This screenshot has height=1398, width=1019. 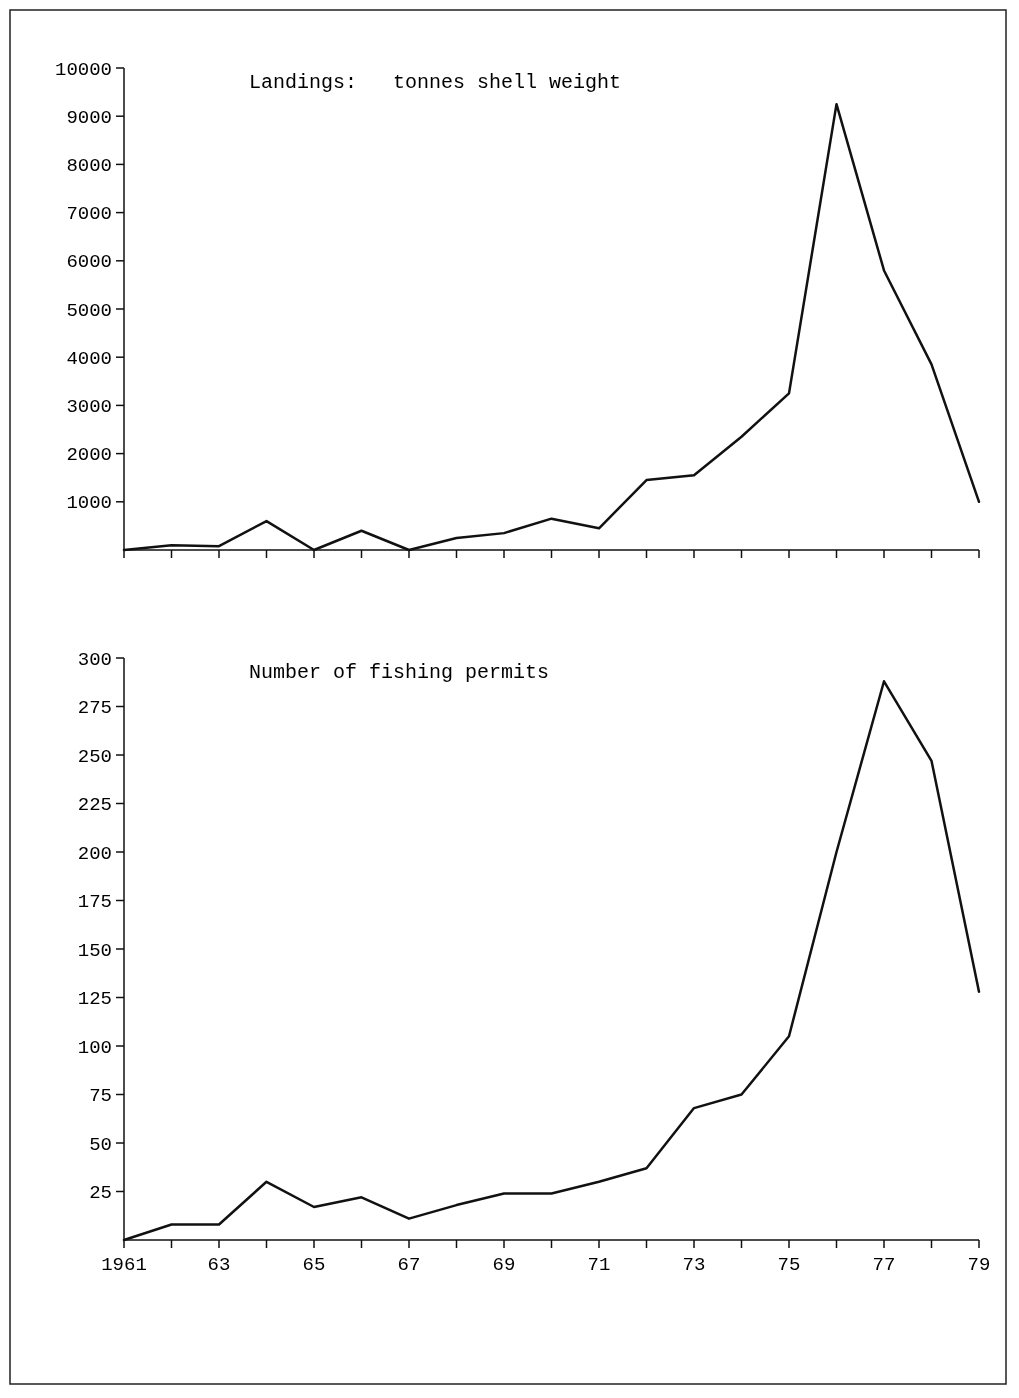 I want to click on y-tick-label: 4000, so click(x=89, y=358).